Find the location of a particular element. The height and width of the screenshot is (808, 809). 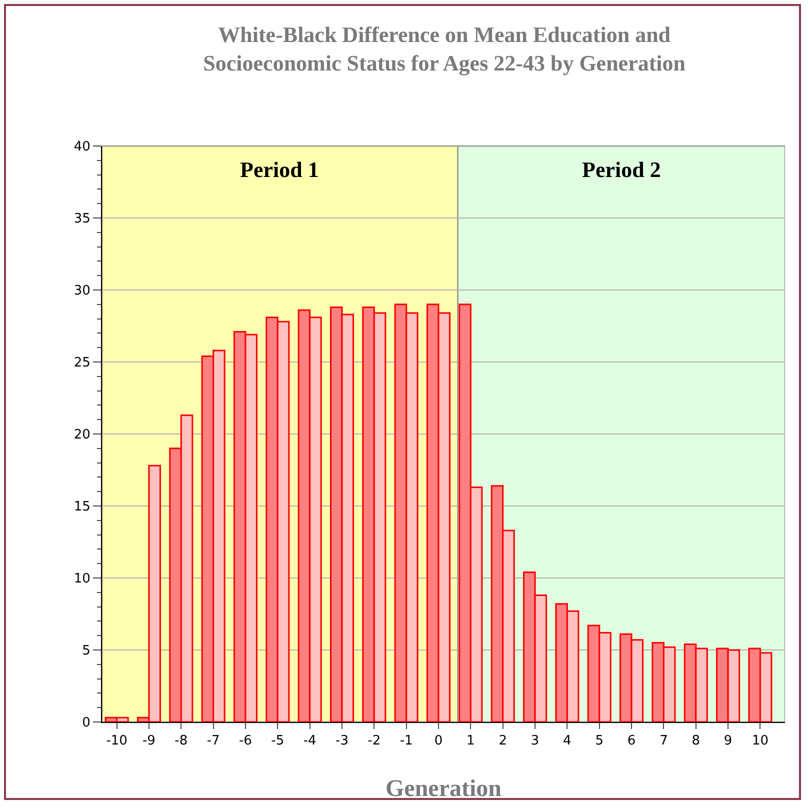

x-tick-label: 9 is located at coordinates (728, 741).